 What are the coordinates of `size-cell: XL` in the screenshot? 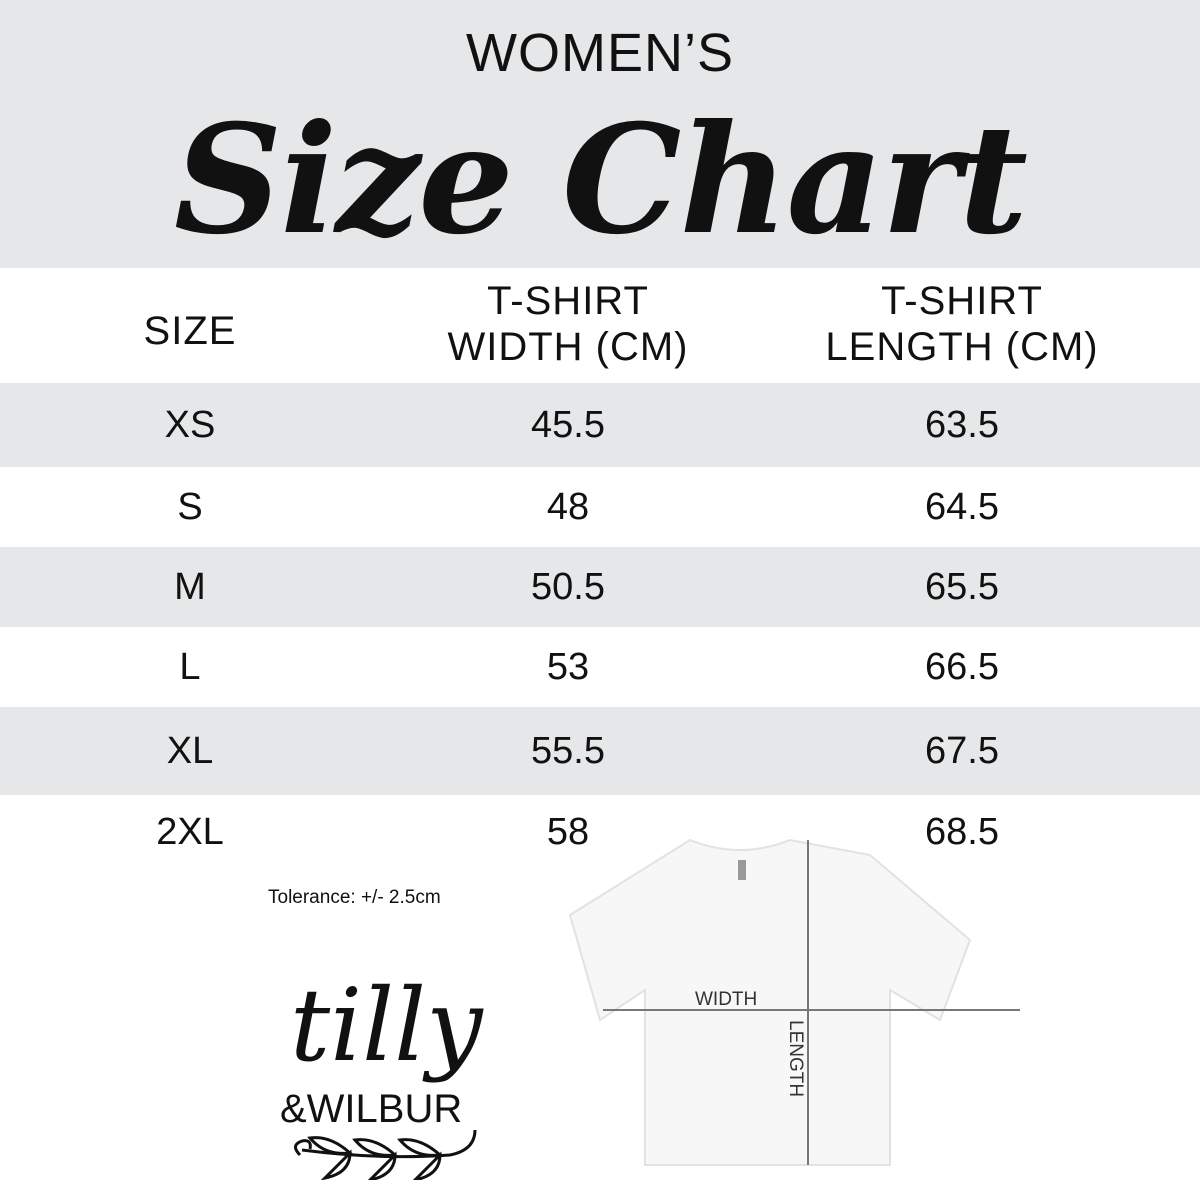 It's located at (190, 750).